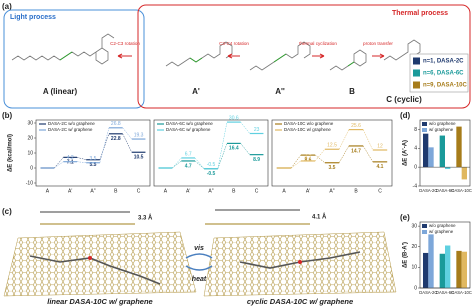 The width and height of the screenshot is (474, 308). What do you see at coordinates (251, 56) in the screenshot?
I see `arrows` at bounding box center [251, 56].